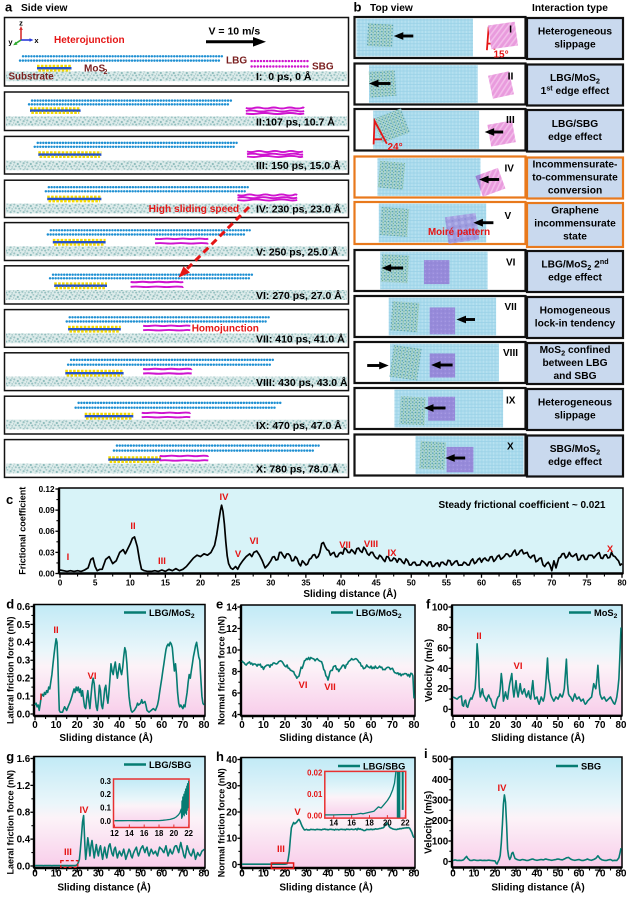  What do you see at coordinates (41, 697) in the screenshot?
I see `svg-text: I` at bounding box center [41, 697].